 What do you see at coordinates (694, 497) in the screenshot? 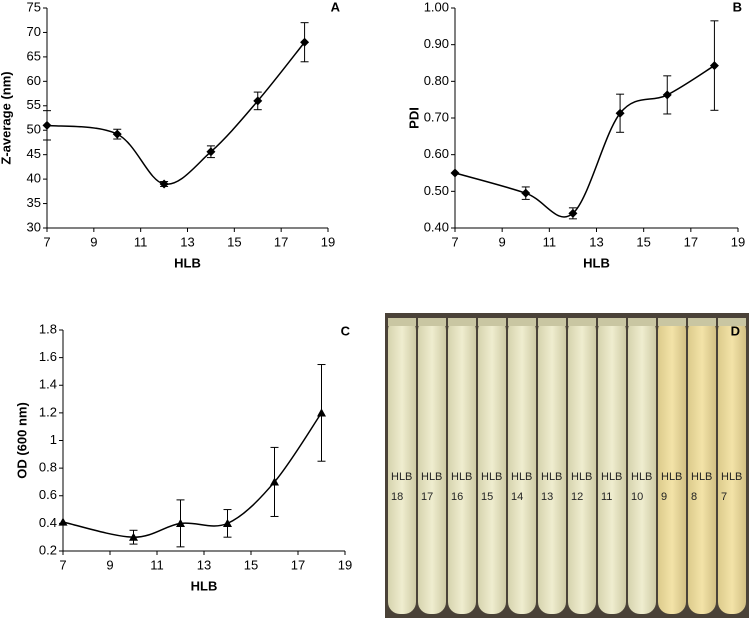
I see `tube-label: 8` at bounding box center [694, 497].